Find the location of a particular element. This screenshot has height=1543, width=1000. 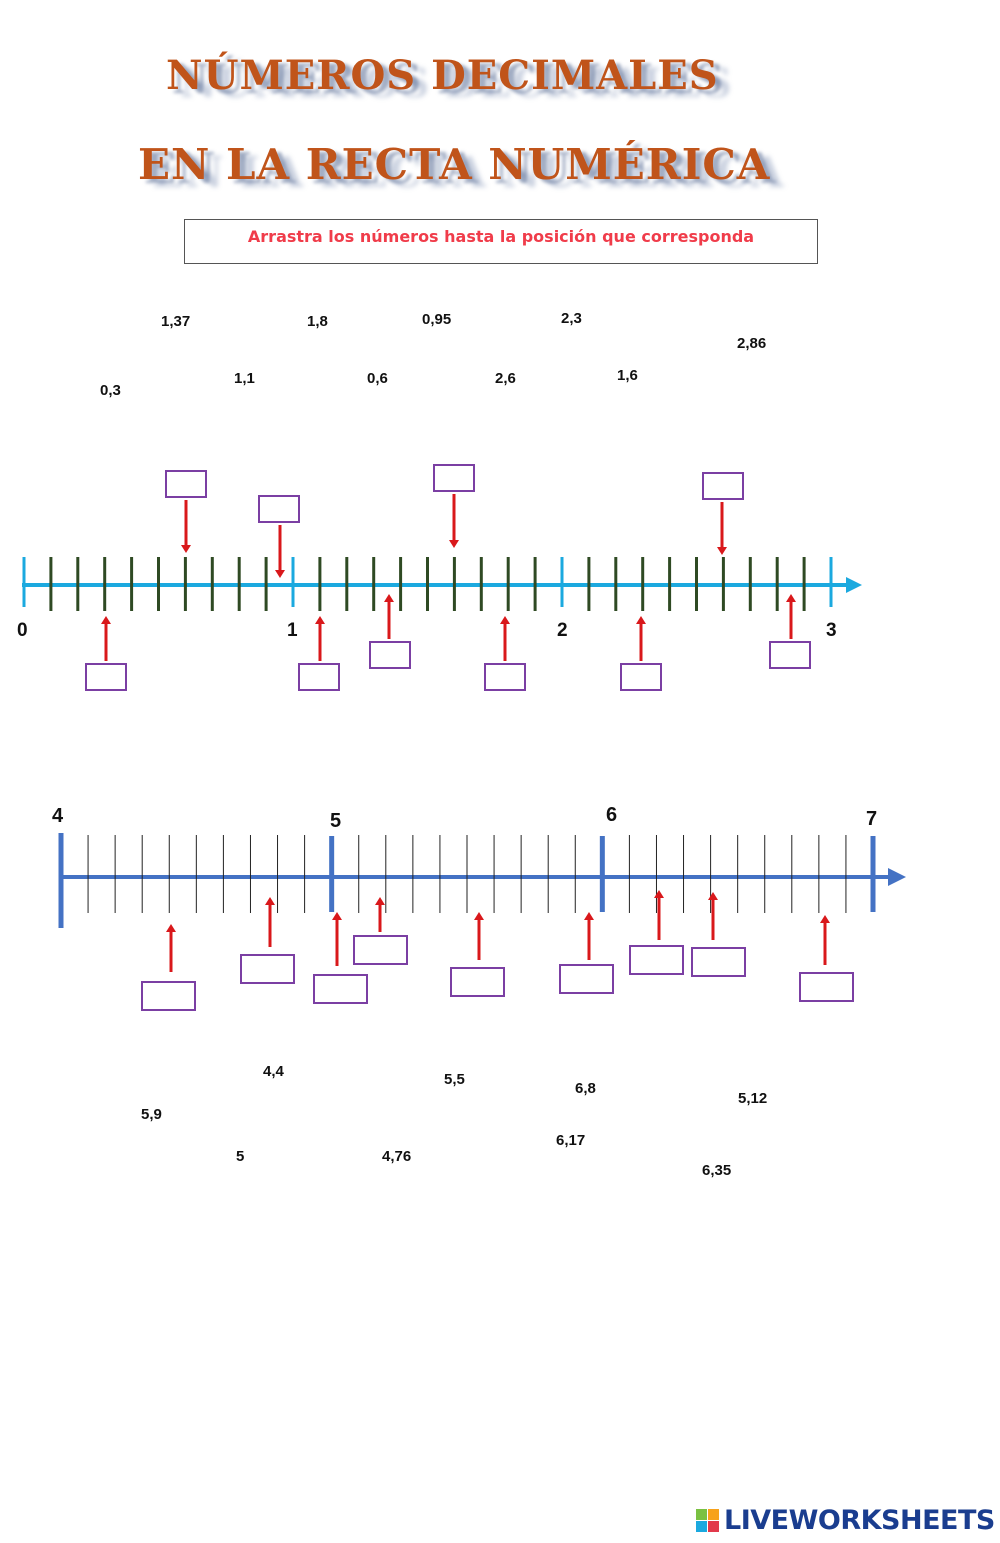

number-line-0-3: 0 1 2 3 is located at coordinates (439, 577).